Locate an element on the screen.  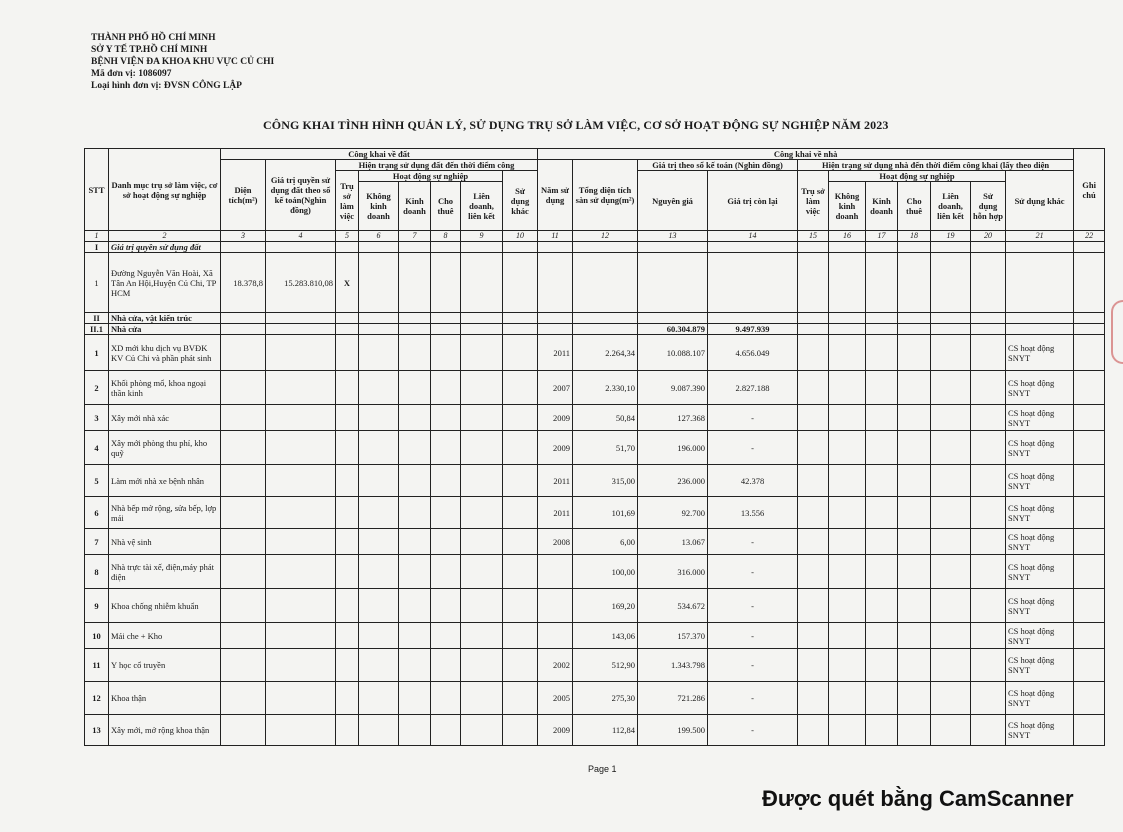
column-number: 21 is located at coordinates (1040, 236).